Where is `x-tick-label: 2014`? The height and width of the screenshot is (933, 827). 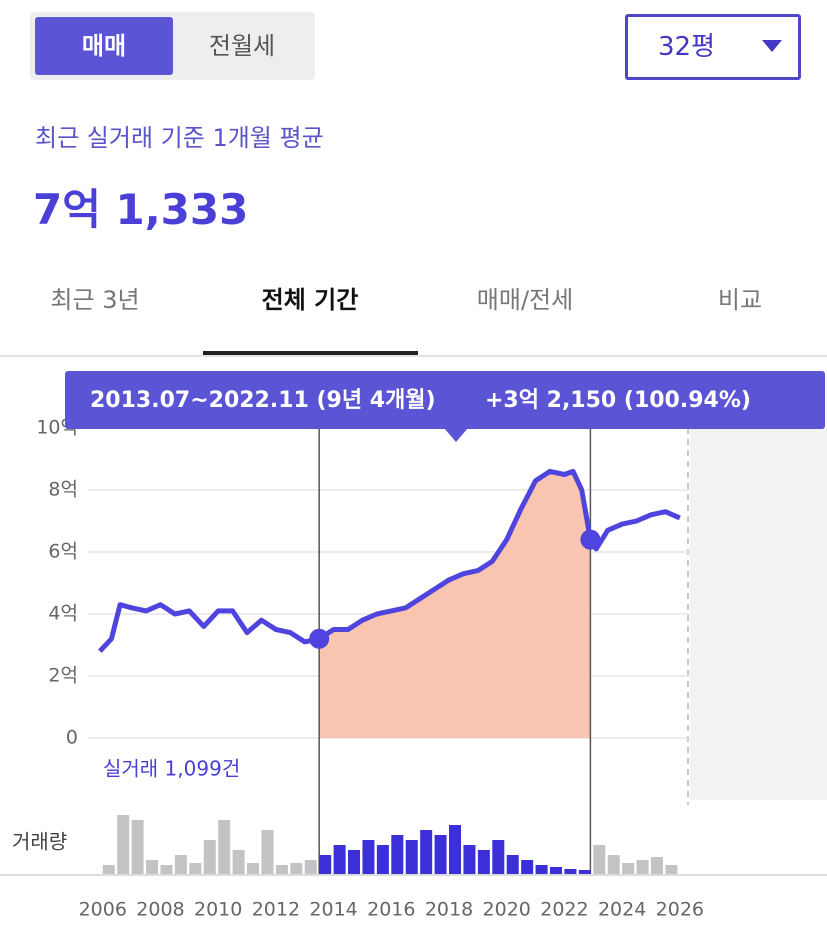
x-tick-label: 2014 is located at coordinates (333, 910).